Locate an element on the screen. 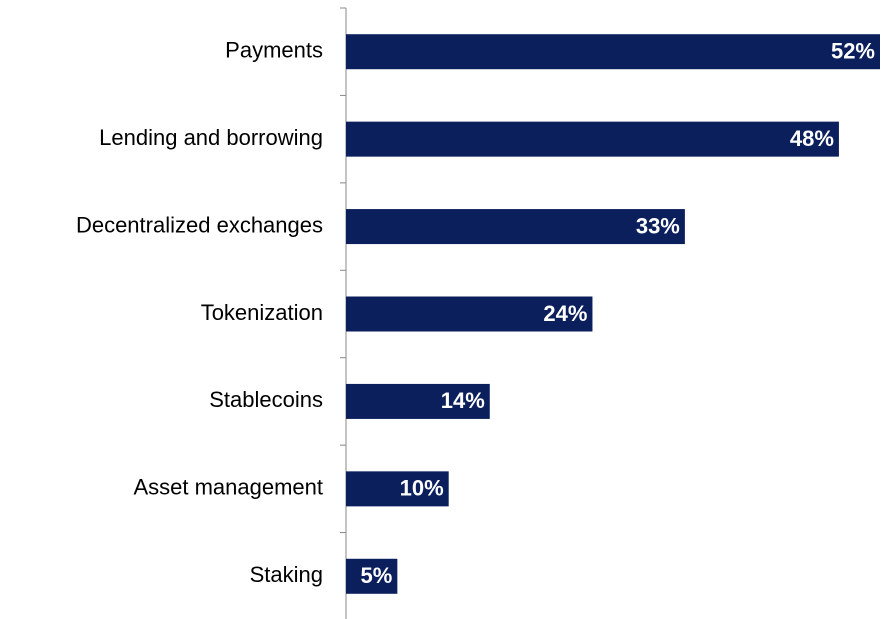 The height and width of the screenshot is (619, 894). category-label: Lending and borrowing is located at coordinates (211, 137).